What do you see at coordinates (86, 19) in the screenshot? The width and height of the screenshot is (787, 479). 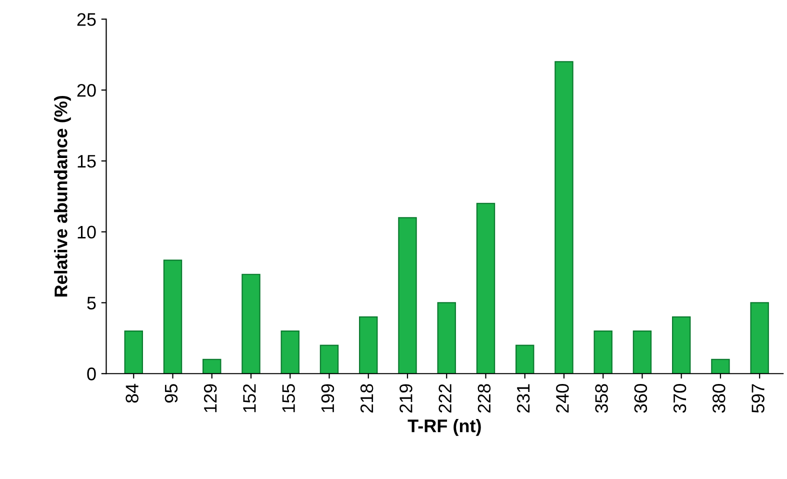 I see `y-tick-label: 25` at bounding box center [86, 19].